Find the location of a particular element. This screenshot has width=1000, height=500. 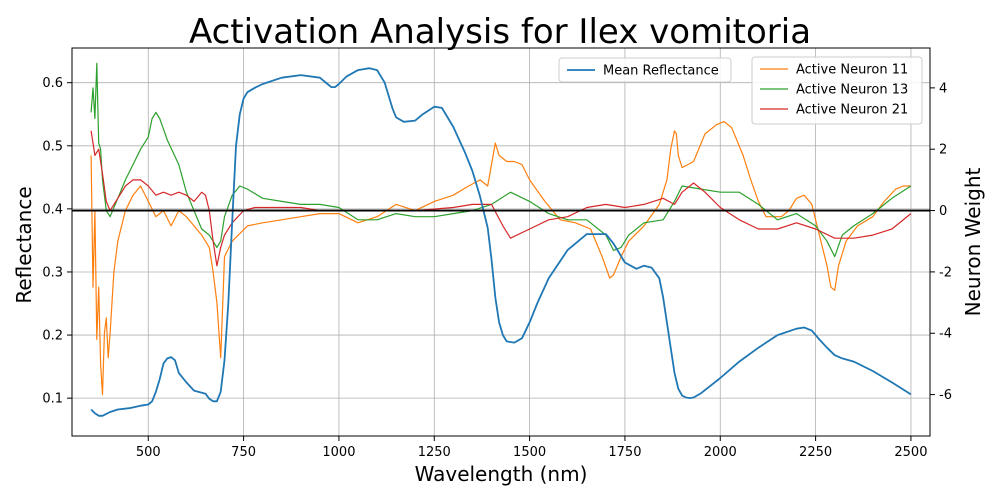

x-tick-label: 2250 is located at coordinates (815, 452).